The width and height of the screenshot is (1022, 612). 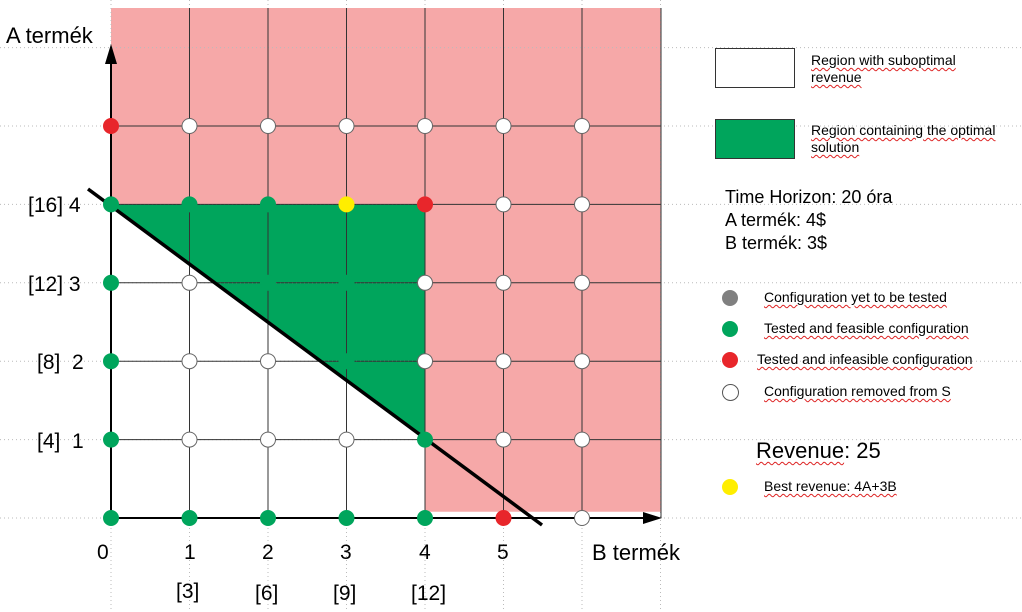 What do you see at coordinates (857, 391) in the screenshot?
I see `legend-removed-label: Configuration removed from S` at bounding box center [857, 391].